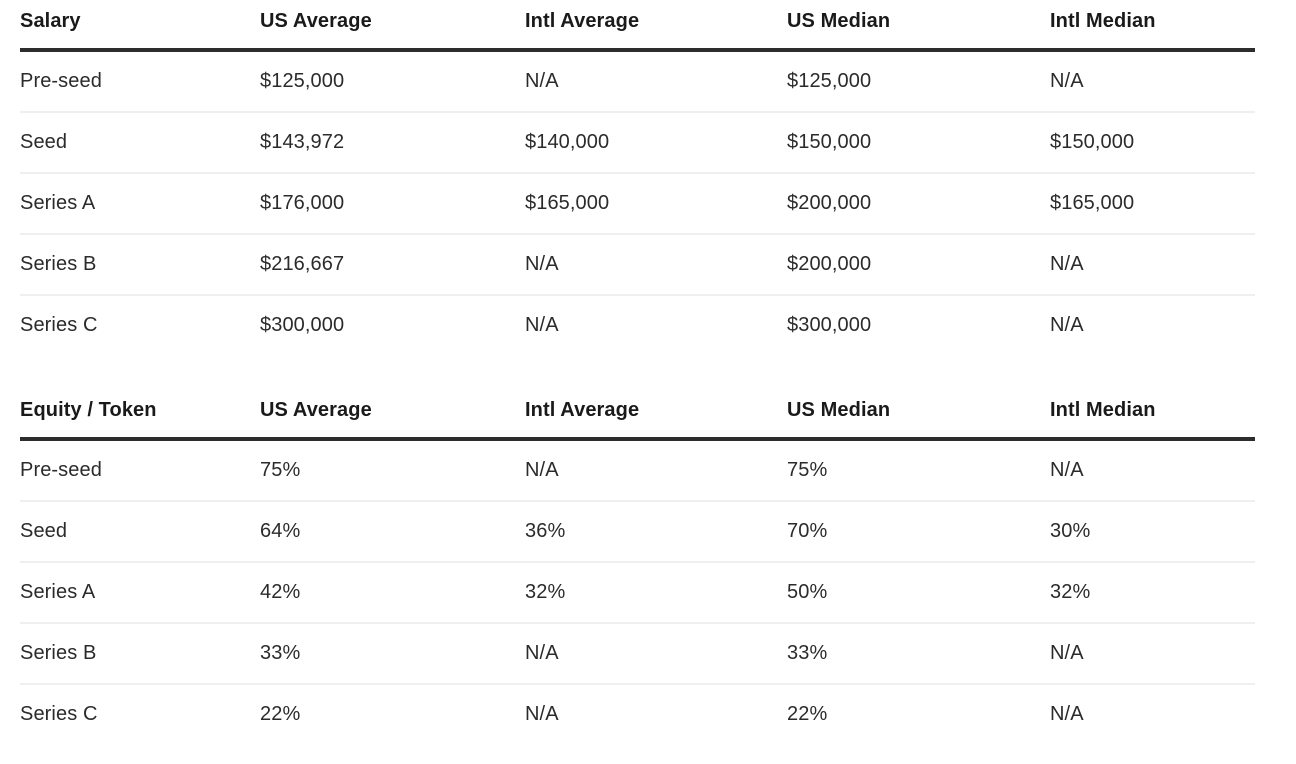  I want to click on table-row-series-a: Series A 42% 32% 50% 32%, so click(637, 593).